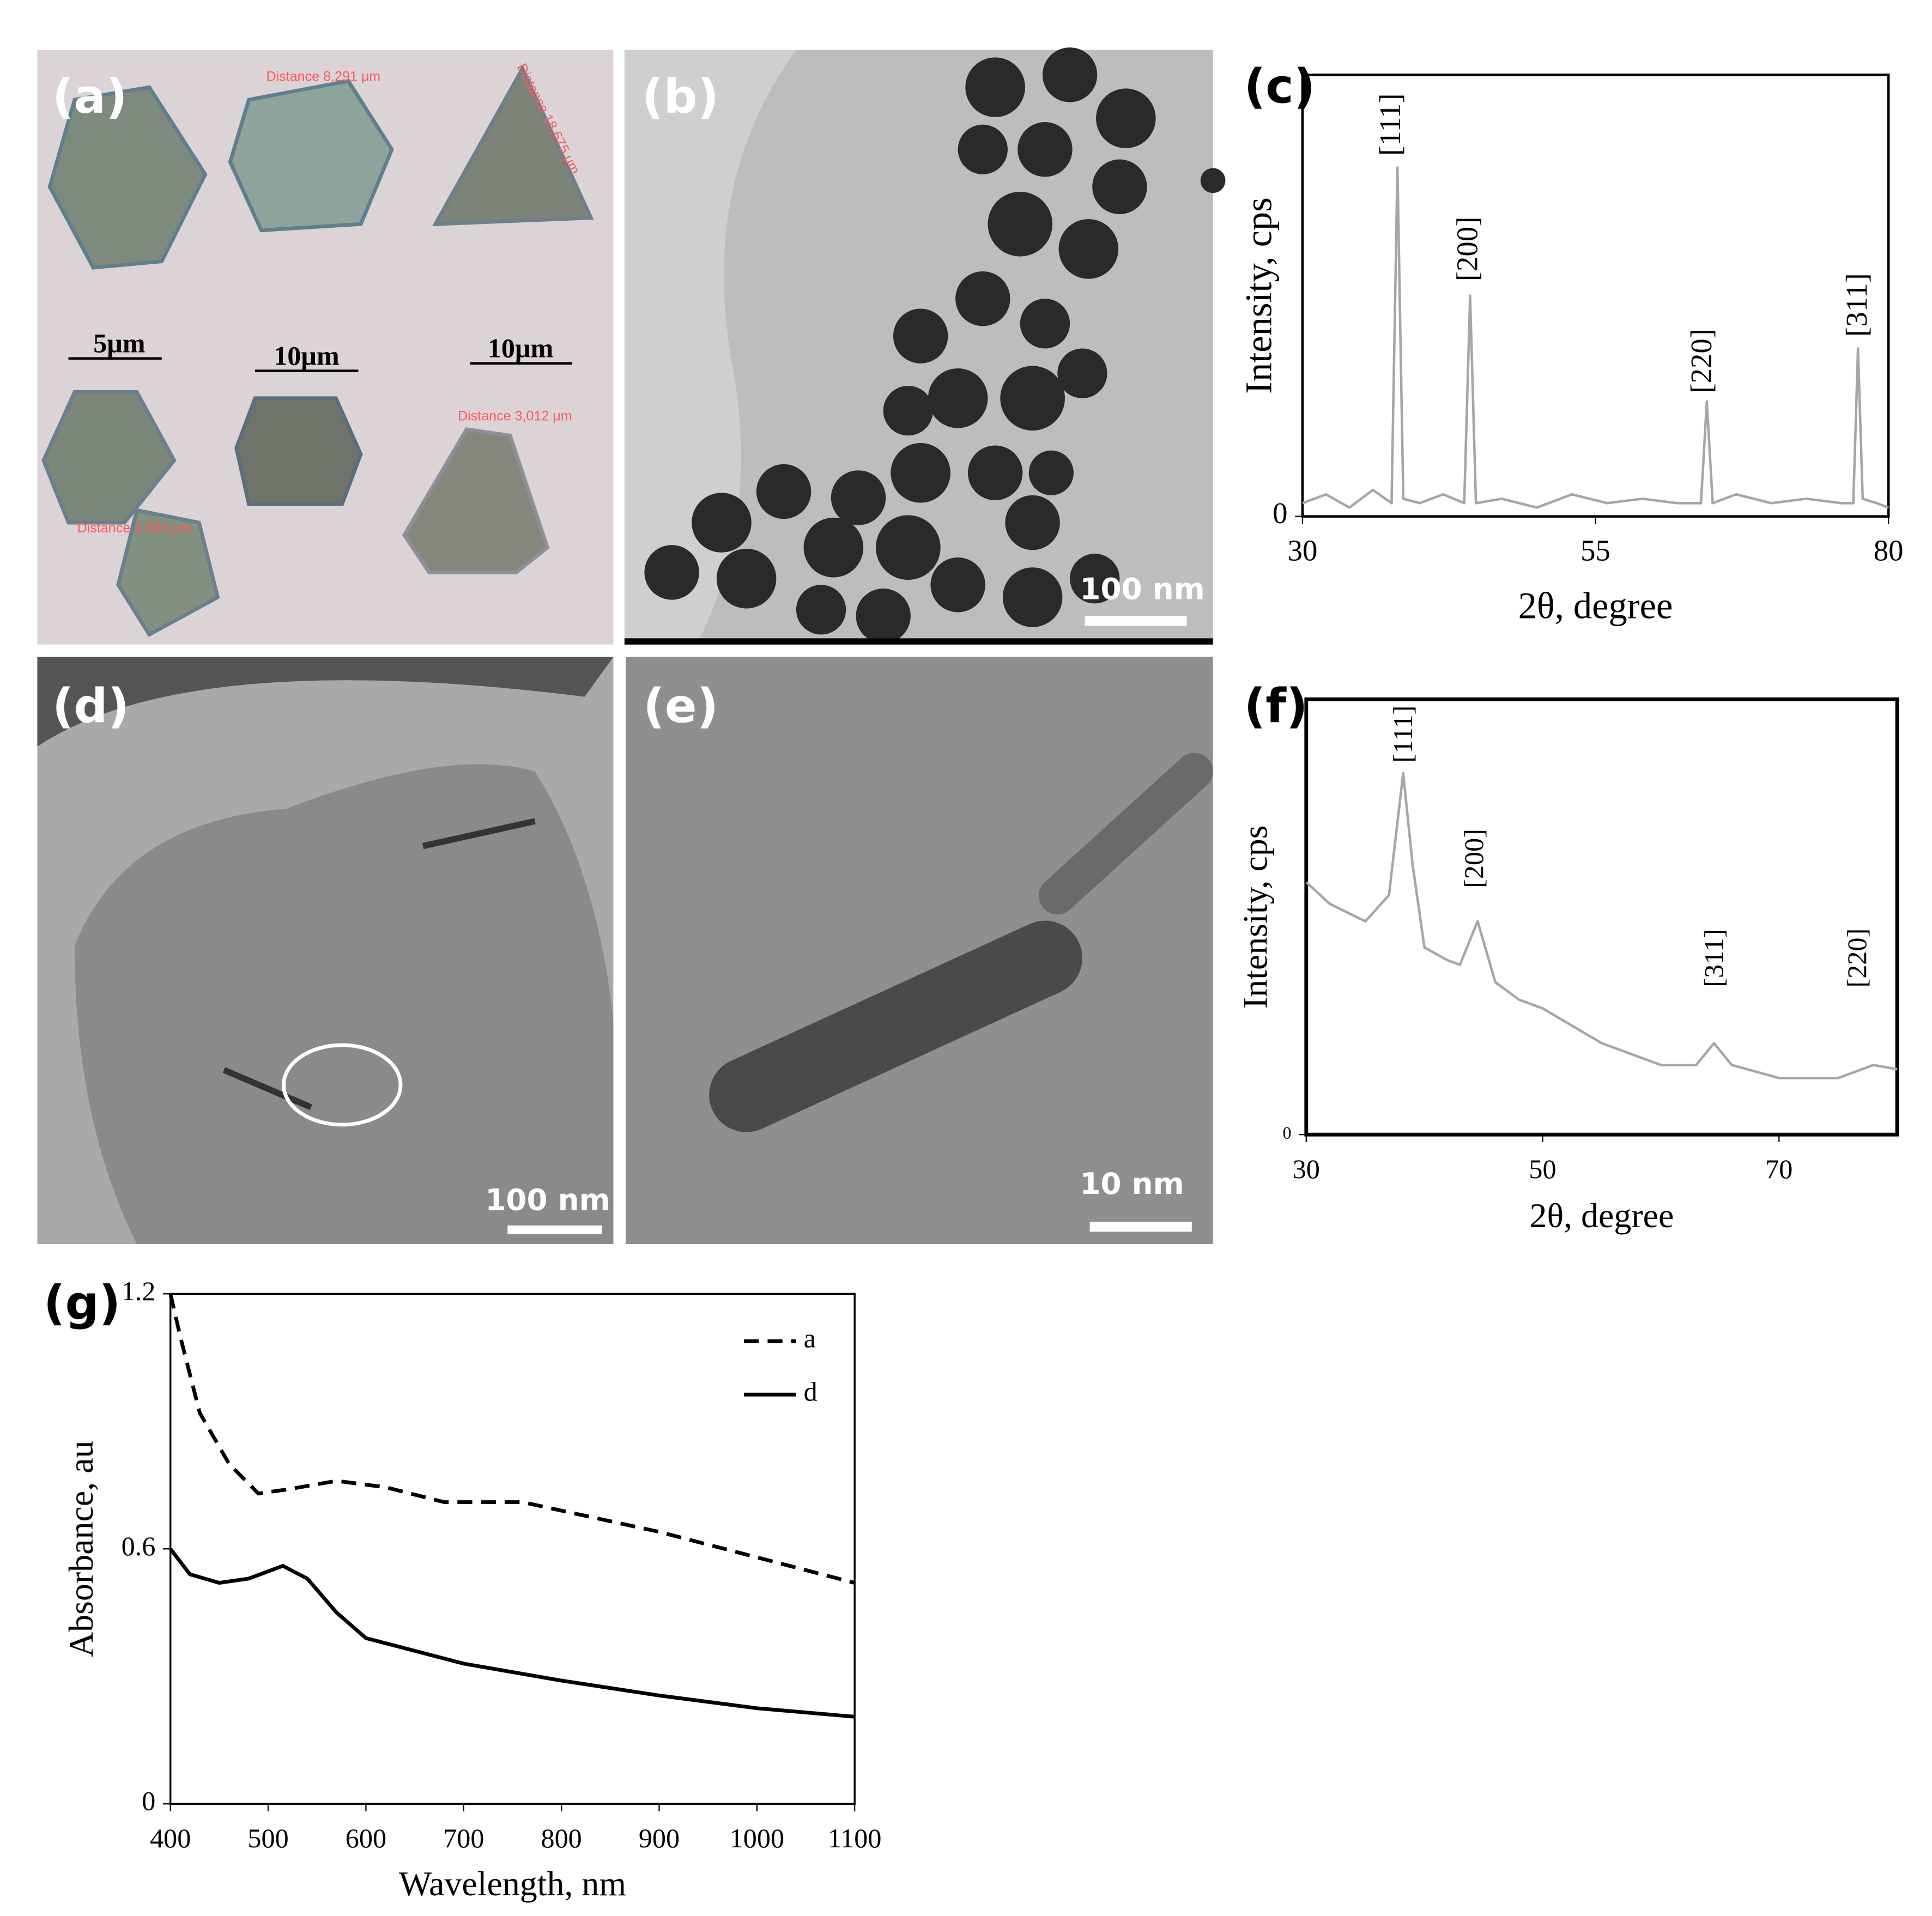 The image size is (1932, 1916). What do you see at coordinates (90, 96) in the screenshot?
I see `panel-label: (a)` at bounding box center [90, 96].